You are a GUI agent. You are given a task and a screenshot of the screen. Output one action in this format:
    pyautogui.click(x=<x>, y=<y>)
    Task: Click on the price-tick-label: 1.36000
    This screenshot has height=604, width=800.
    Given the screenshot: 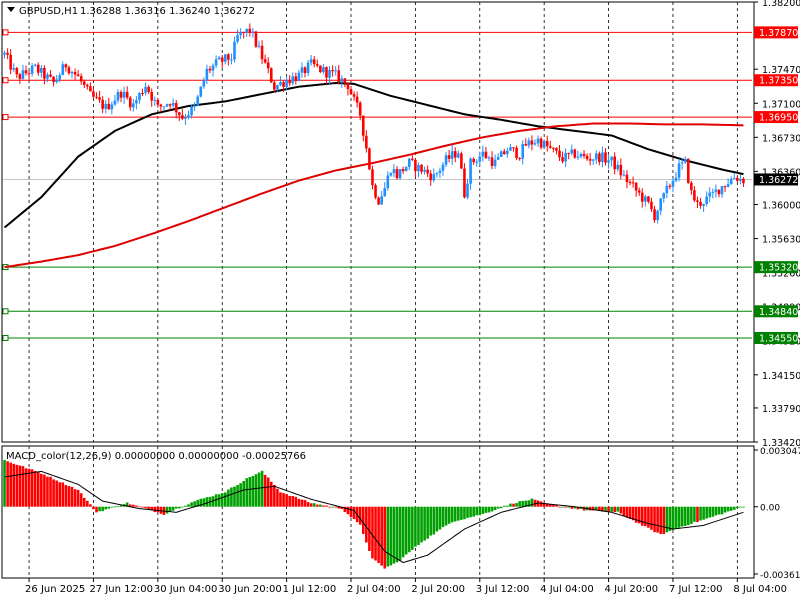 What is the action you would take?
    pyautogui.click(x=781, y=206)
    